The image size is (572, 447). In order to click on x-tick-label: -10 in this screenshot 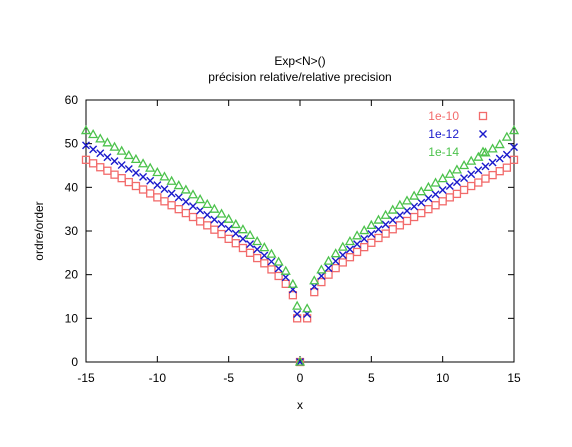, I will do `click(158, 378)`.